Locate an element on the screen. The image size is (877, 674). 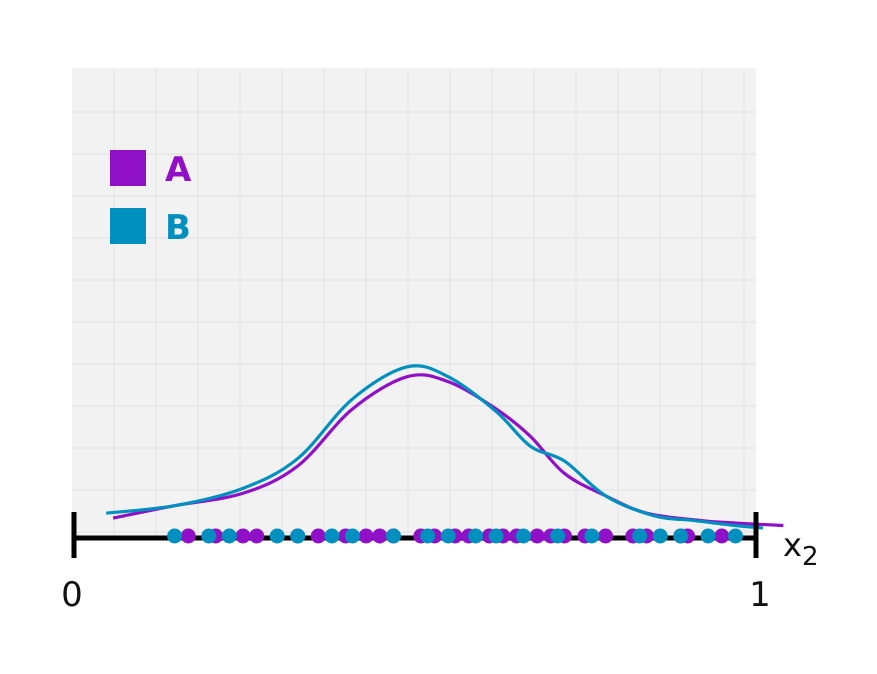
legend-swatch-b is located at coordinates (128, 226).